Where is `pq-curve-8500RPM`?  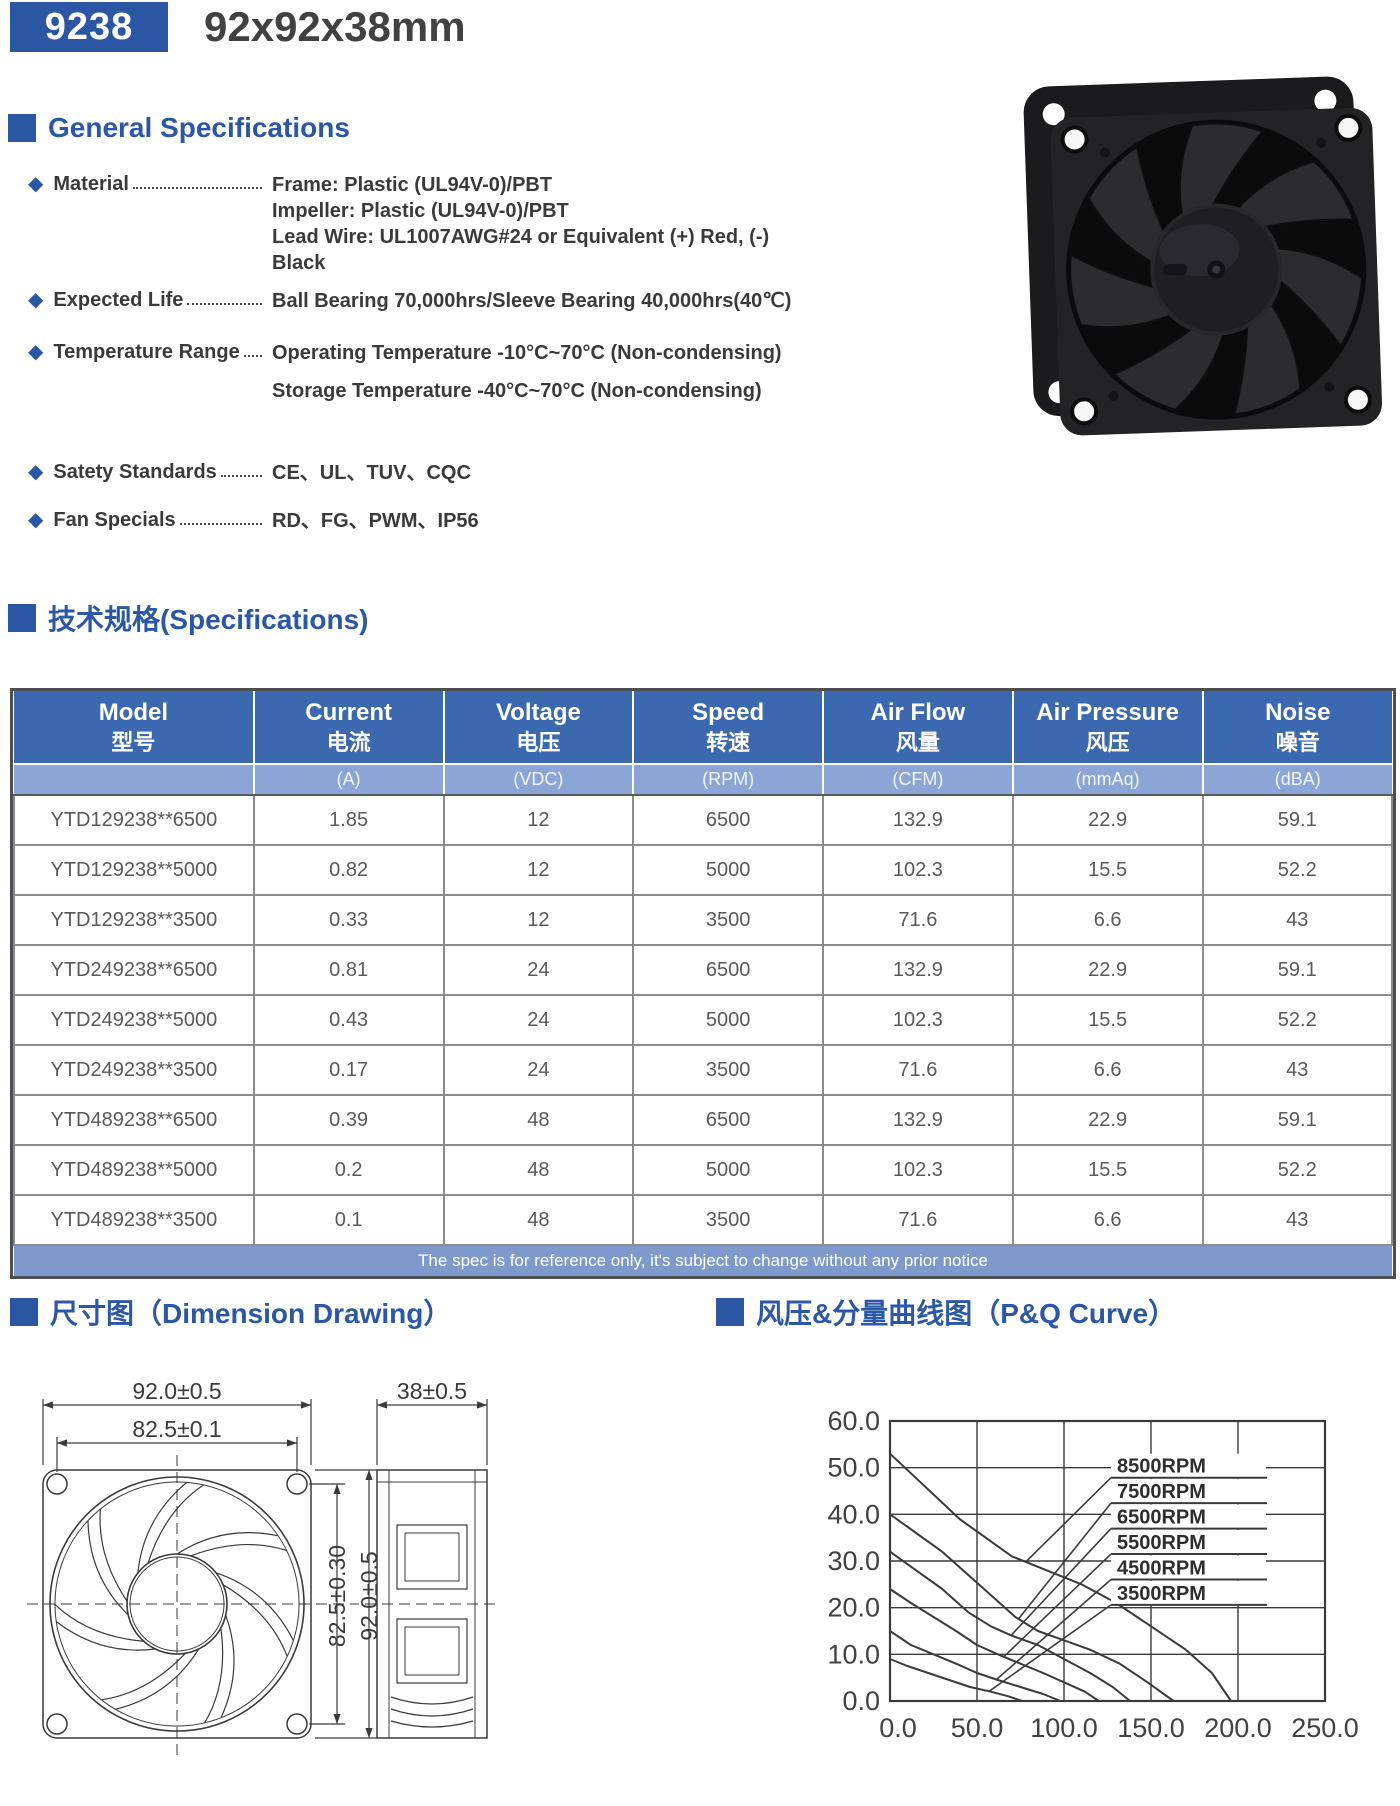
pq-curve-8500RPM is located at coordinates (1060, 1577).